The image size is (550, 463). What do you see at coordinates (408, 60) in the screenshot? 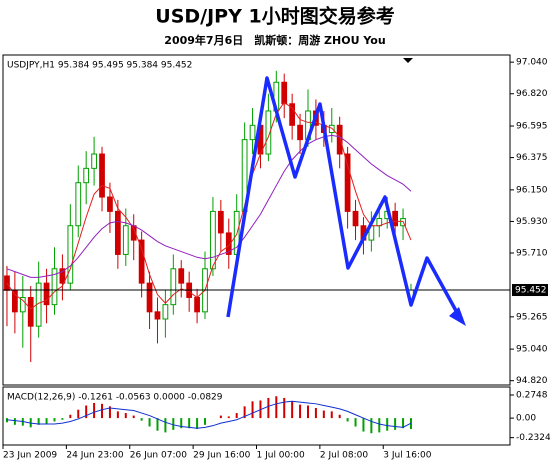
I see `shift-marker` at bounding box center [408, 60].